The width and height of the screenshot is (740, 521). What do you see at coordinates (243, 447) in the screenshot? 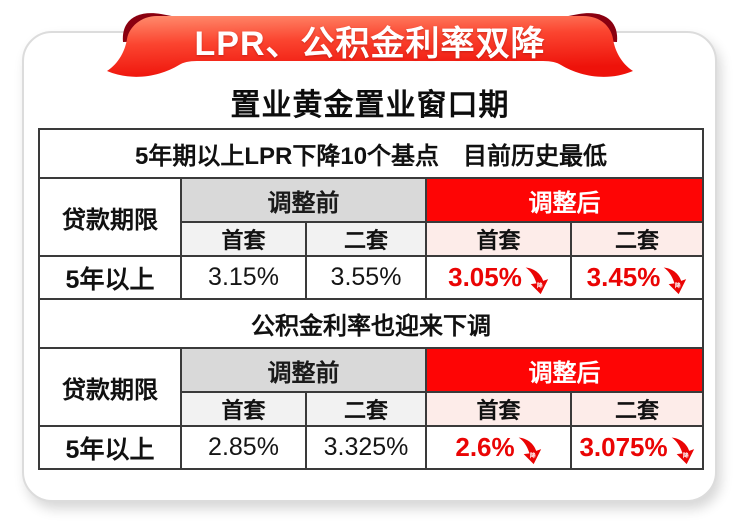
I see `fund-before-first-value: 2.85%` at bounding box center [243, 447].